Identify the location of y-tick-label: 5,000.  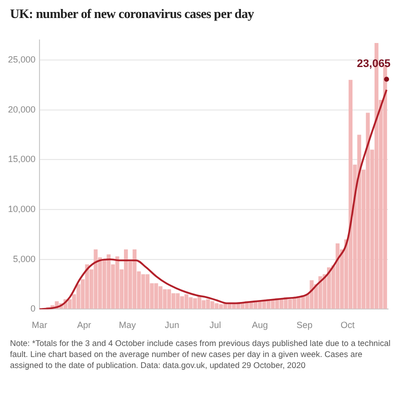
(24, 259).